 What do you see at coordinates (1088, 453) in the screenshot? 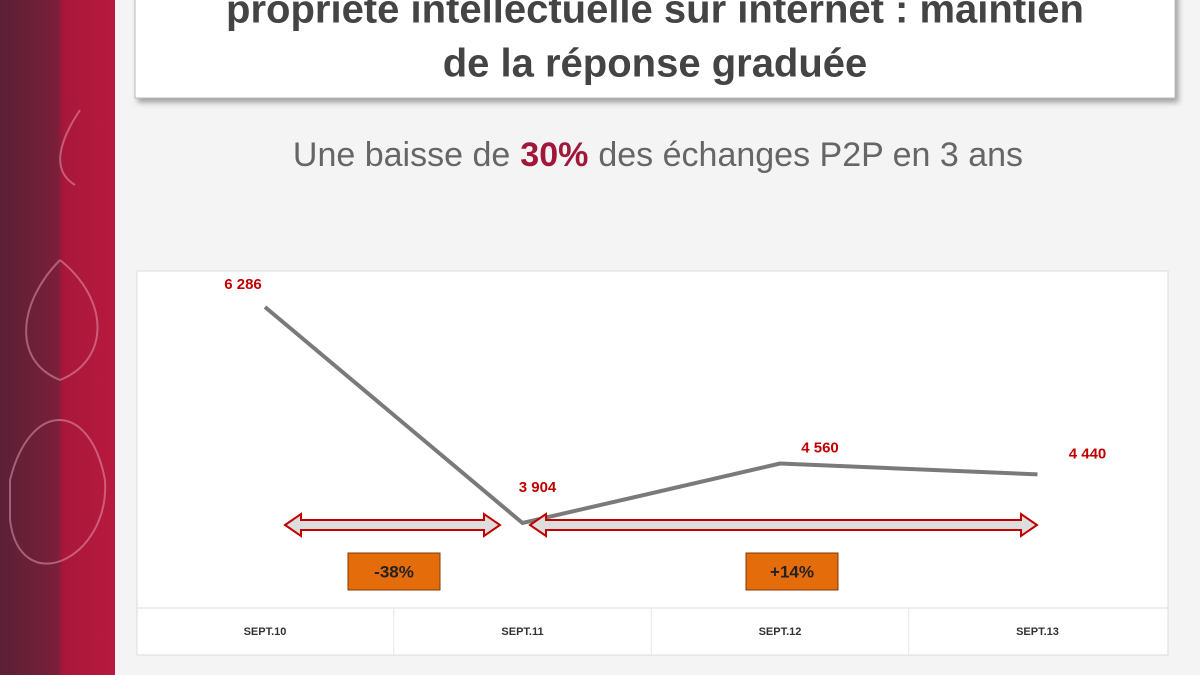
I see `data-label: 4 440` at bounding box center [1088, 453].